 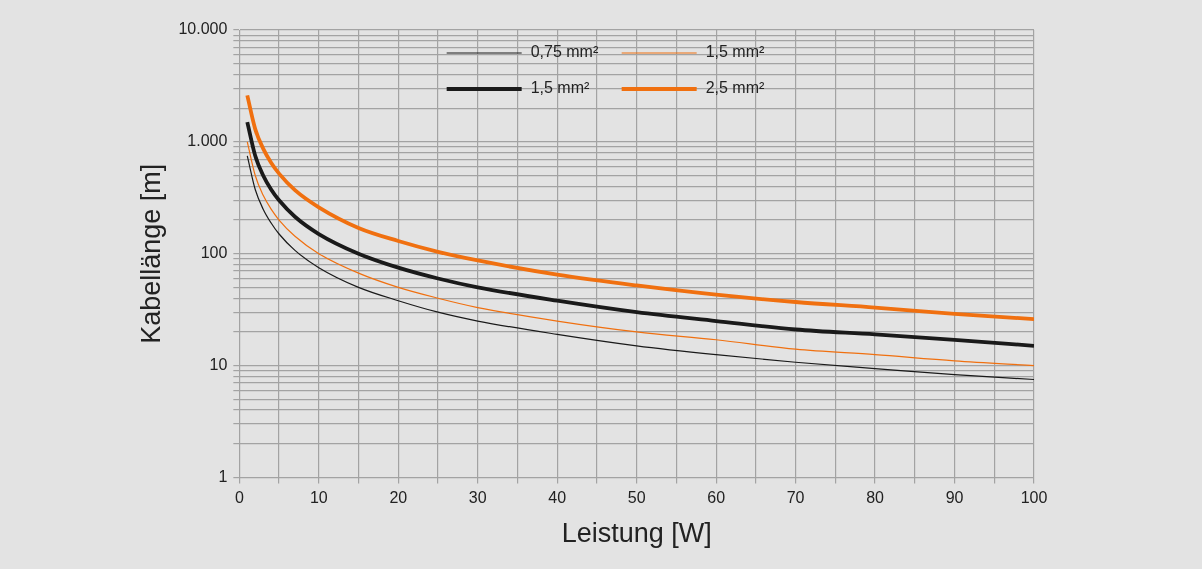 What do you see at coordinates (318, 498) in the screenshot?
I see `x-tick-label: 10` at bounding box center [318, 498].